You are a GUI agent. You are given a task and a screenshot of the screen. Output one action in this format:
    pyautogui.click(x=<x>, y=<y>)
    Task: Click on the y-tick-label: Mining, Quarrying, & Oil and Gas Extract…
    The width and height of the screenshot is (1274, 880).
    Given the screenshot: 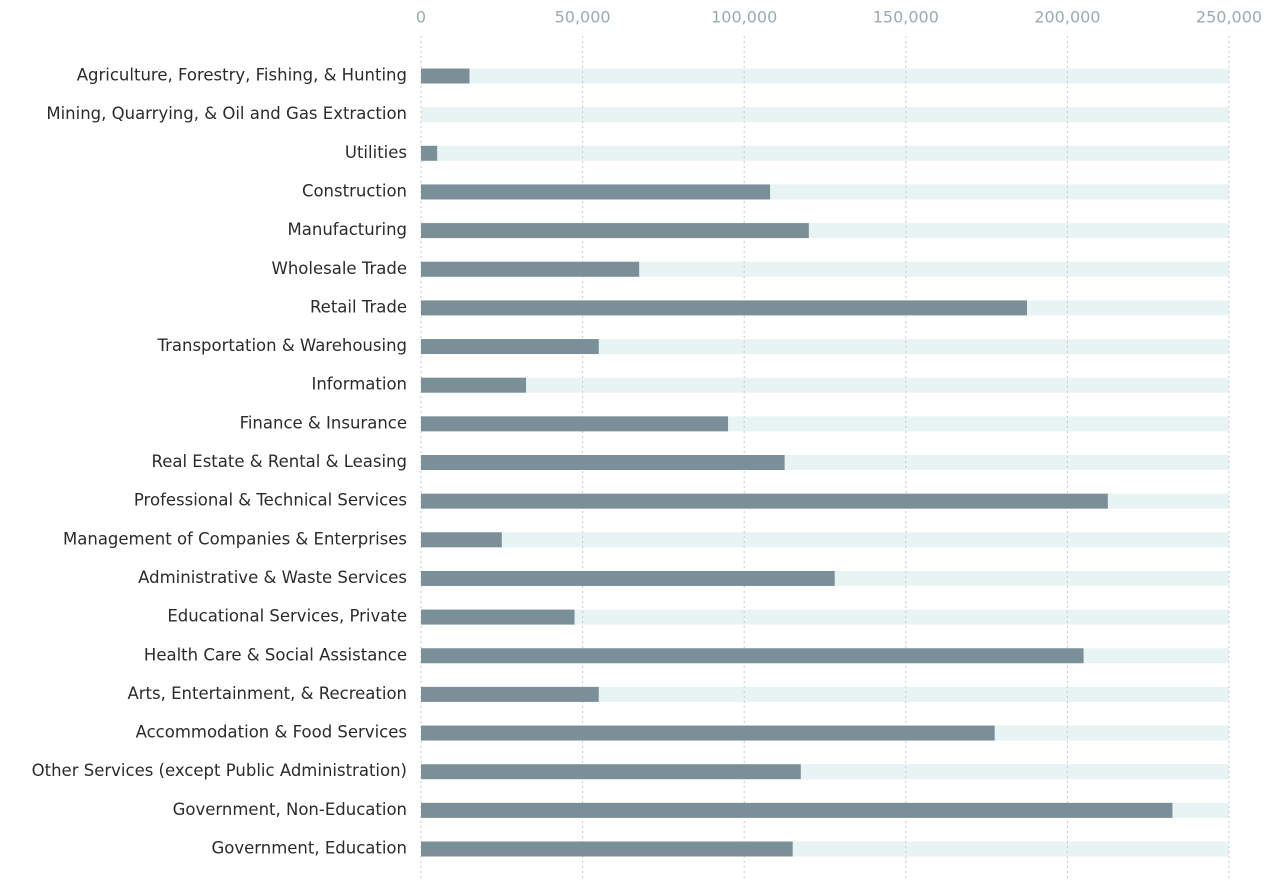 What is the action you would take?
    pyautogui.click(x=226, y=113)
    